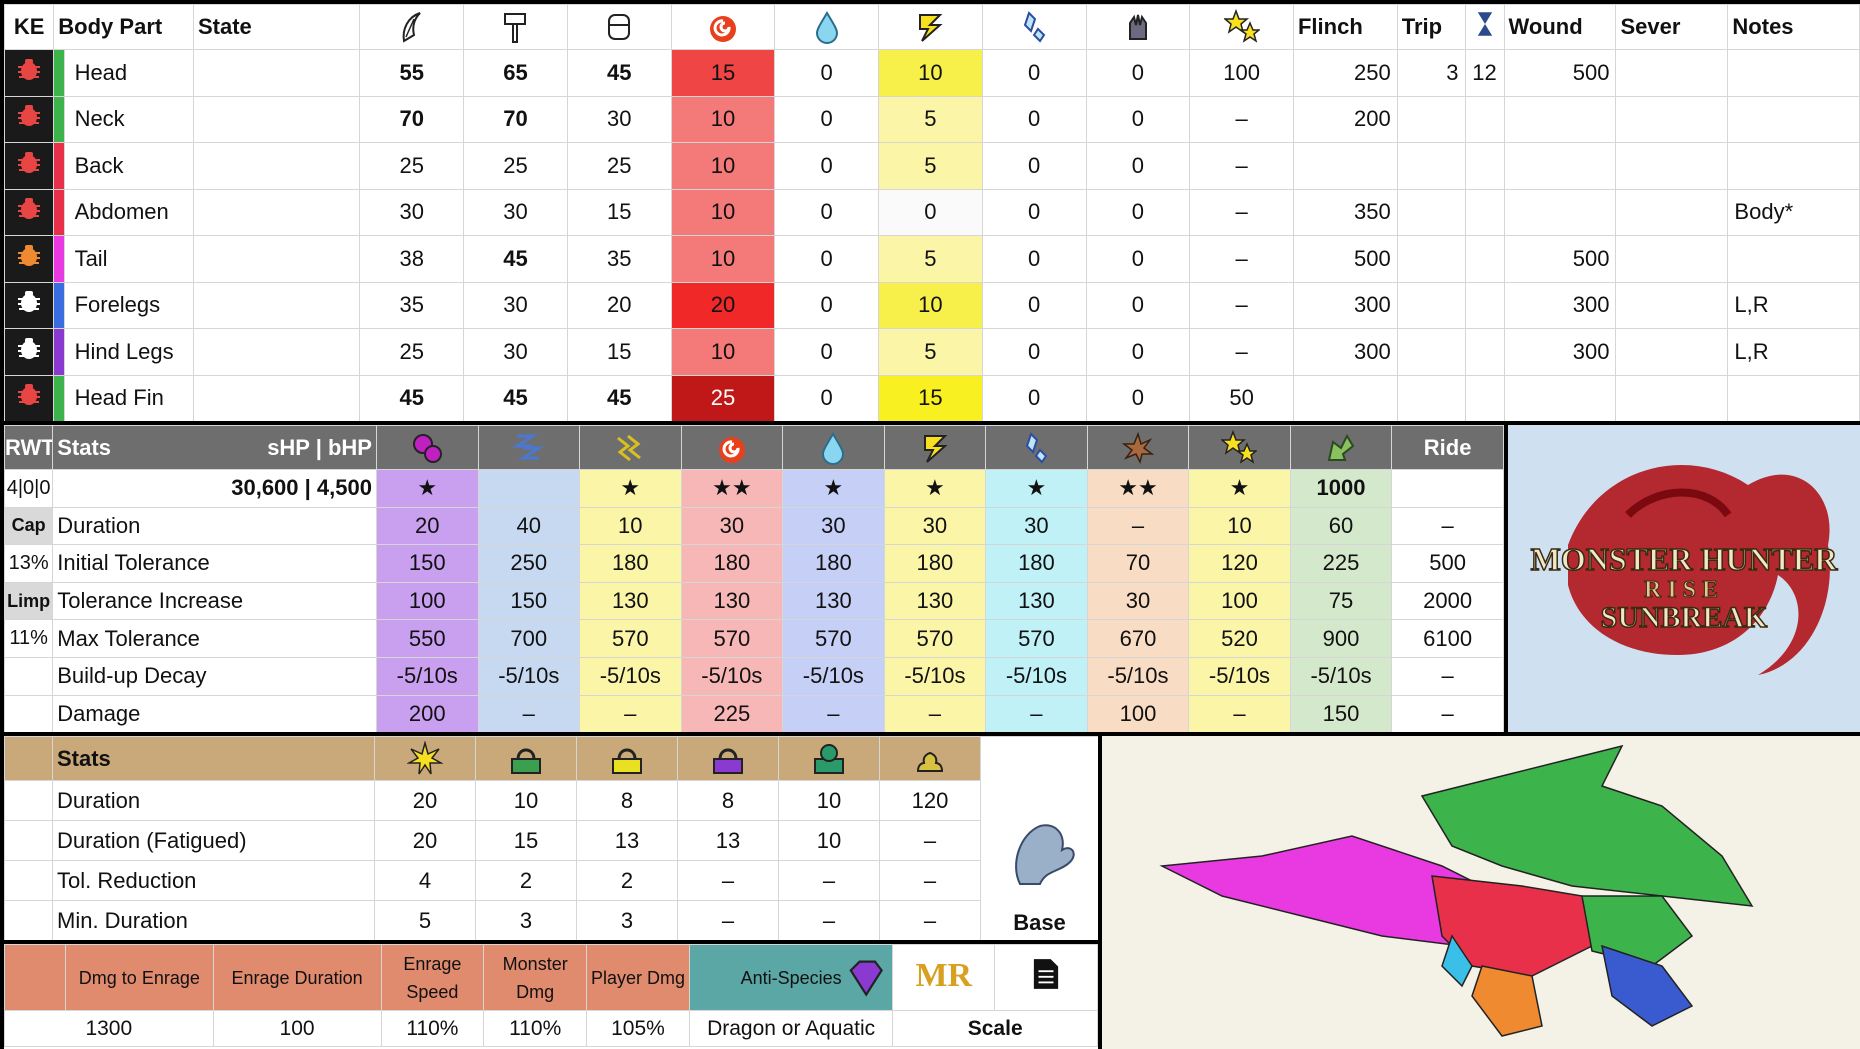 Image resolution: width=1860 pixels, height=1049 pixels. Describe the element at coordinates (412, 27) in the screenshot. I see `sever-icon` at that location.